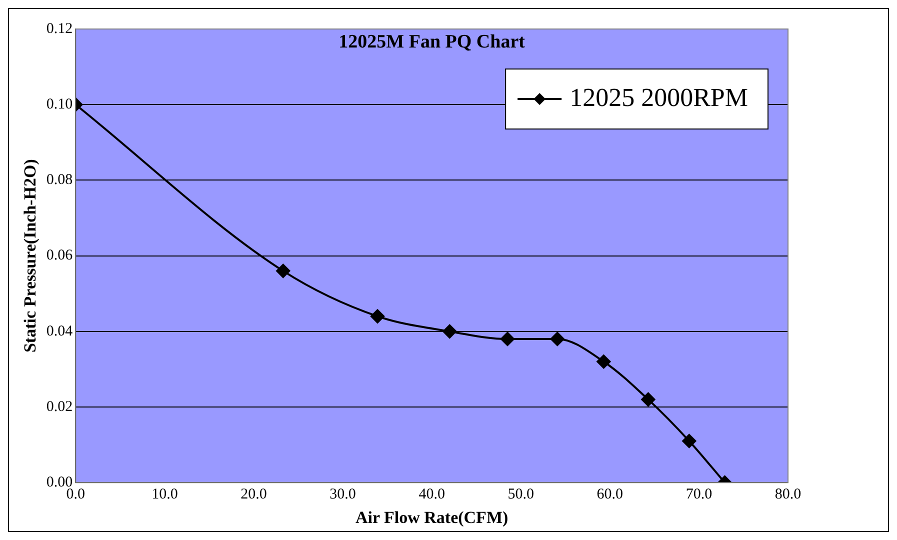 Image resolution: width=897 pixels, height=540 pixels. What do you see at coordinates (60, 331) in the screenshot?
I see `y-tick-label: 0.04` at bounding box center [60, 331].